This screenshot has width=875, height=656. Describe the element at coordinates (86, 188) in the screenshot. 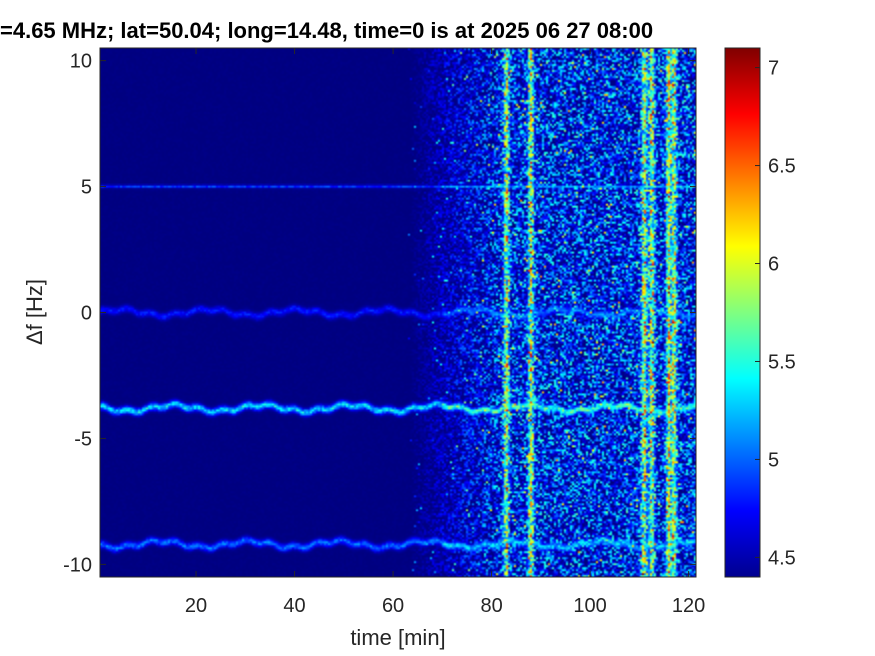

I see `y-tick-label: 5` at that location.